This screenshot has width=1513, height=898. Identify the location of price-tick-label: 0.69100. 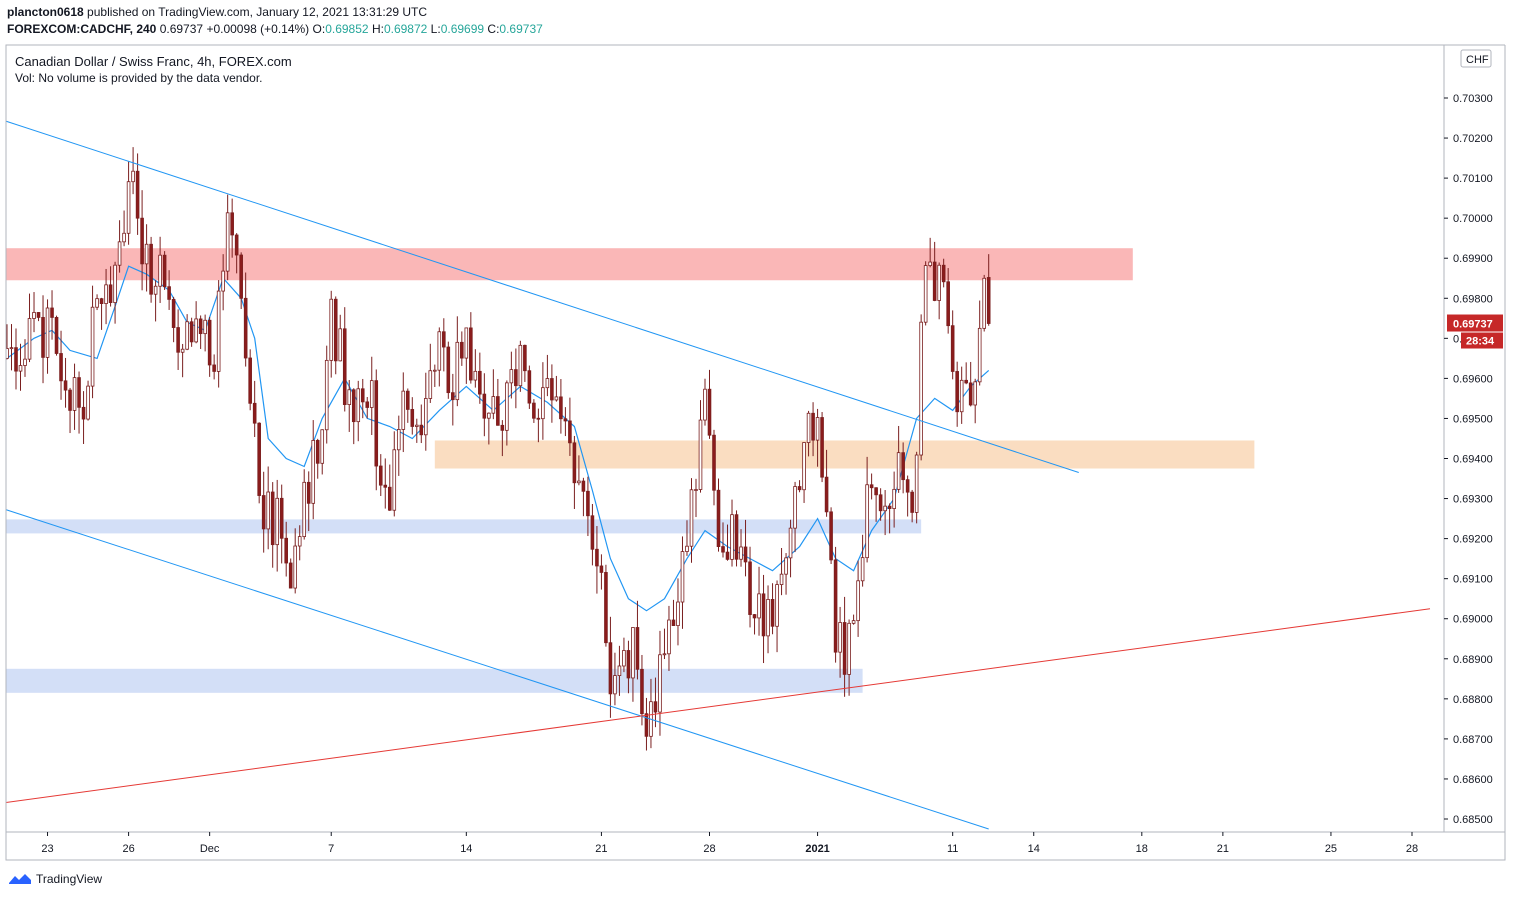
(1473, 580).